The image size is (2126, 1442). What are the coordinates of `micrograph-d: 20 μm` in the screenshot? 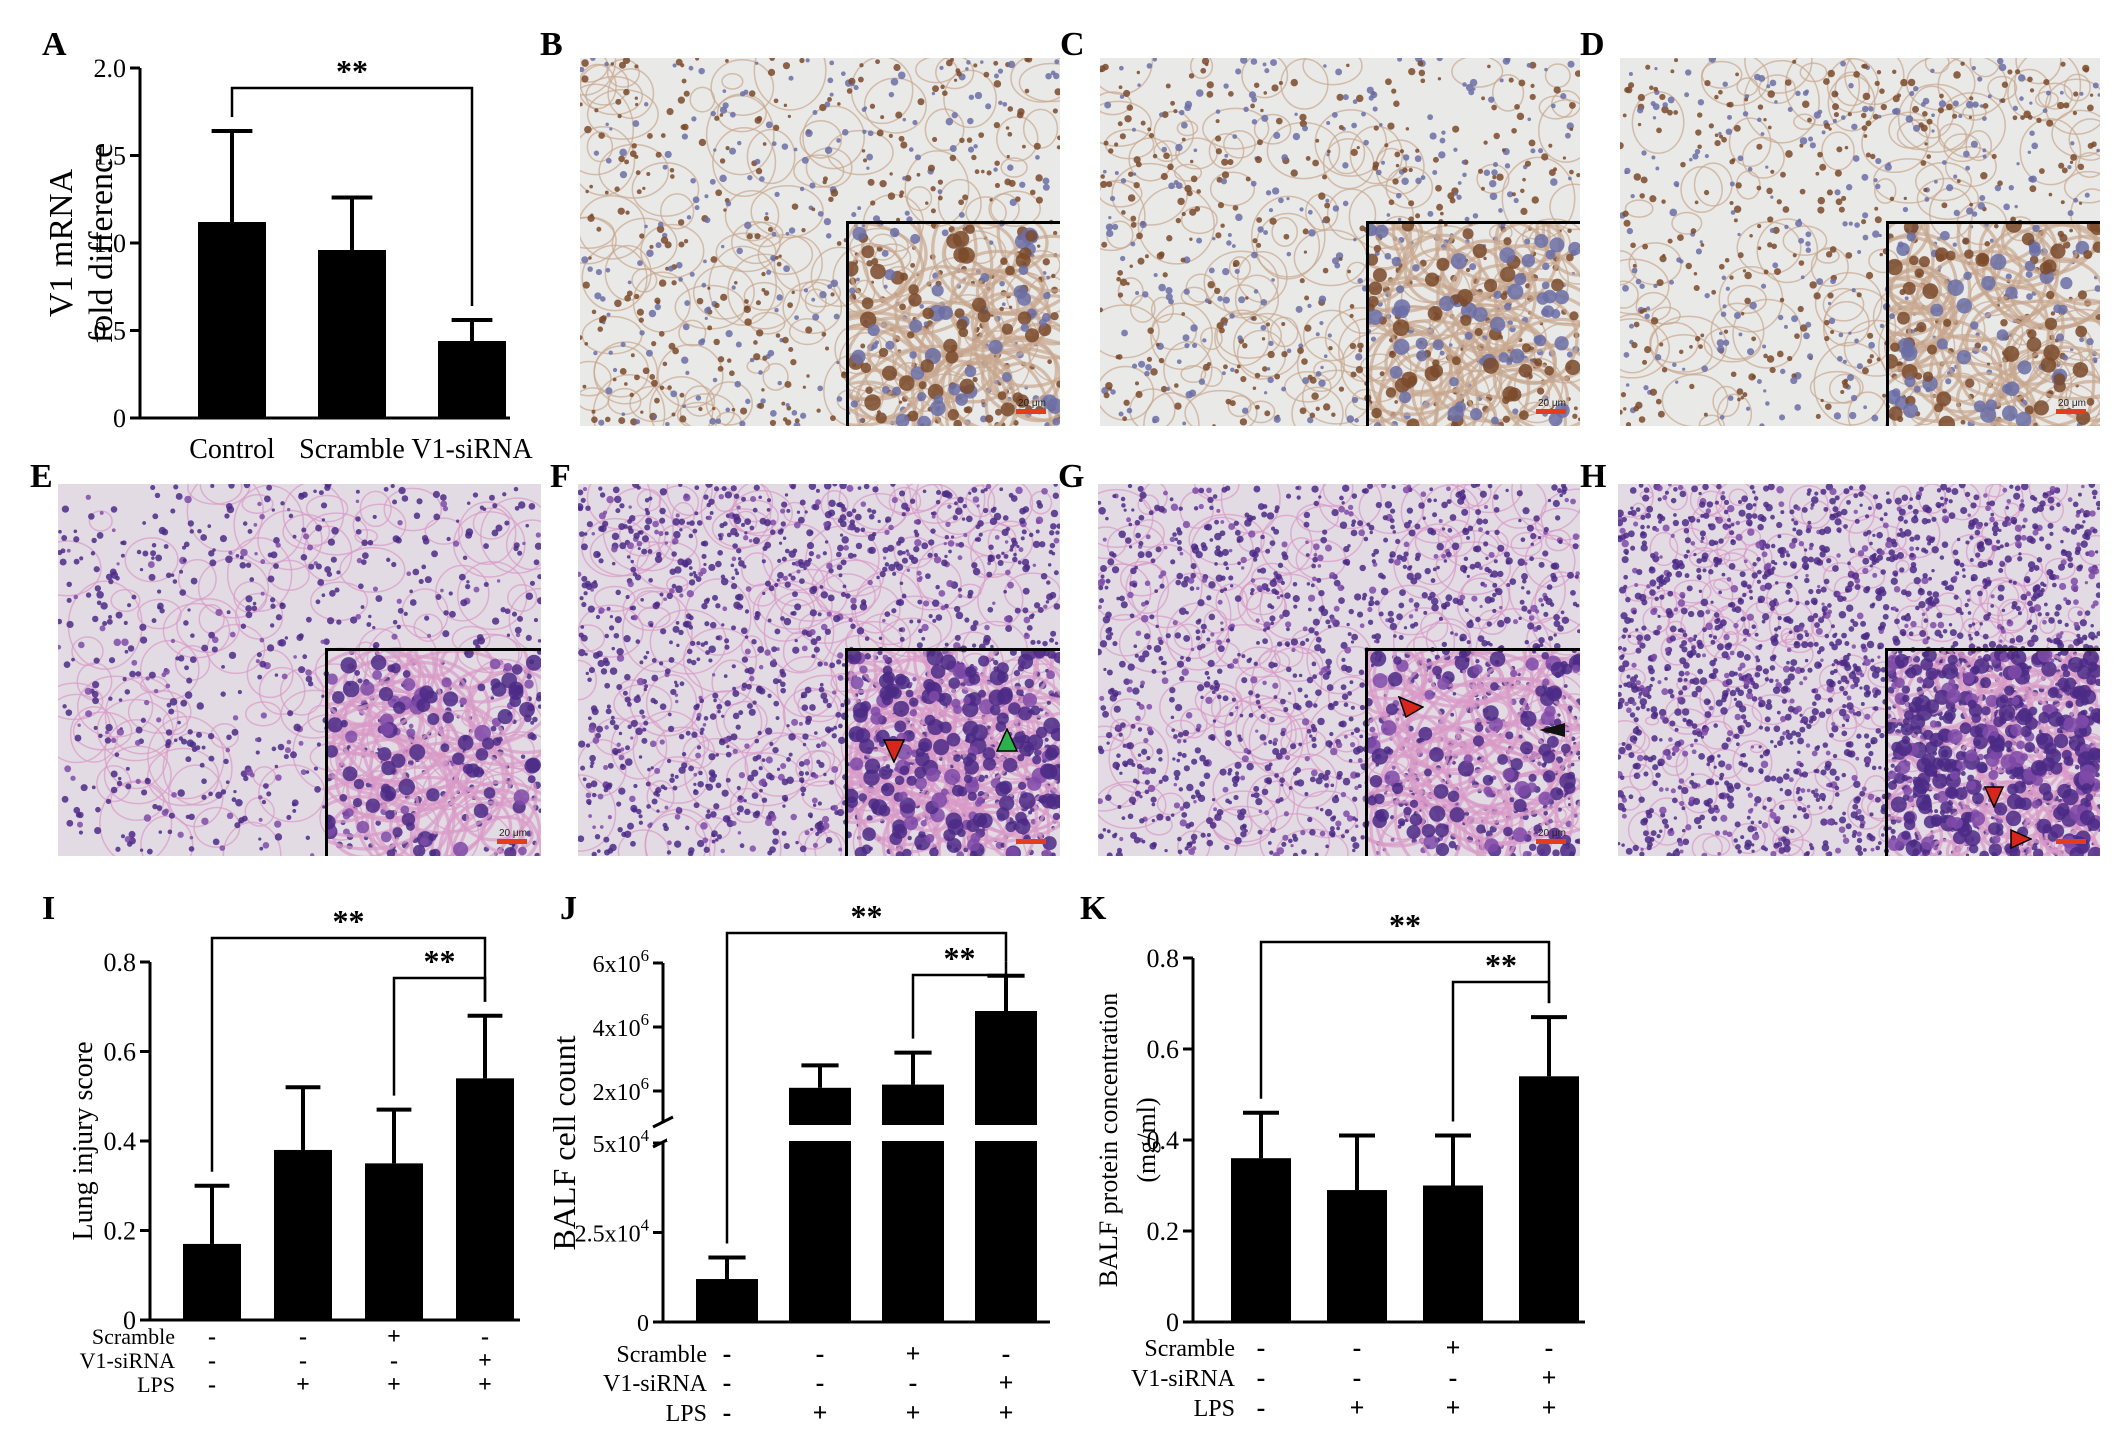 It's located at (1860, 242).